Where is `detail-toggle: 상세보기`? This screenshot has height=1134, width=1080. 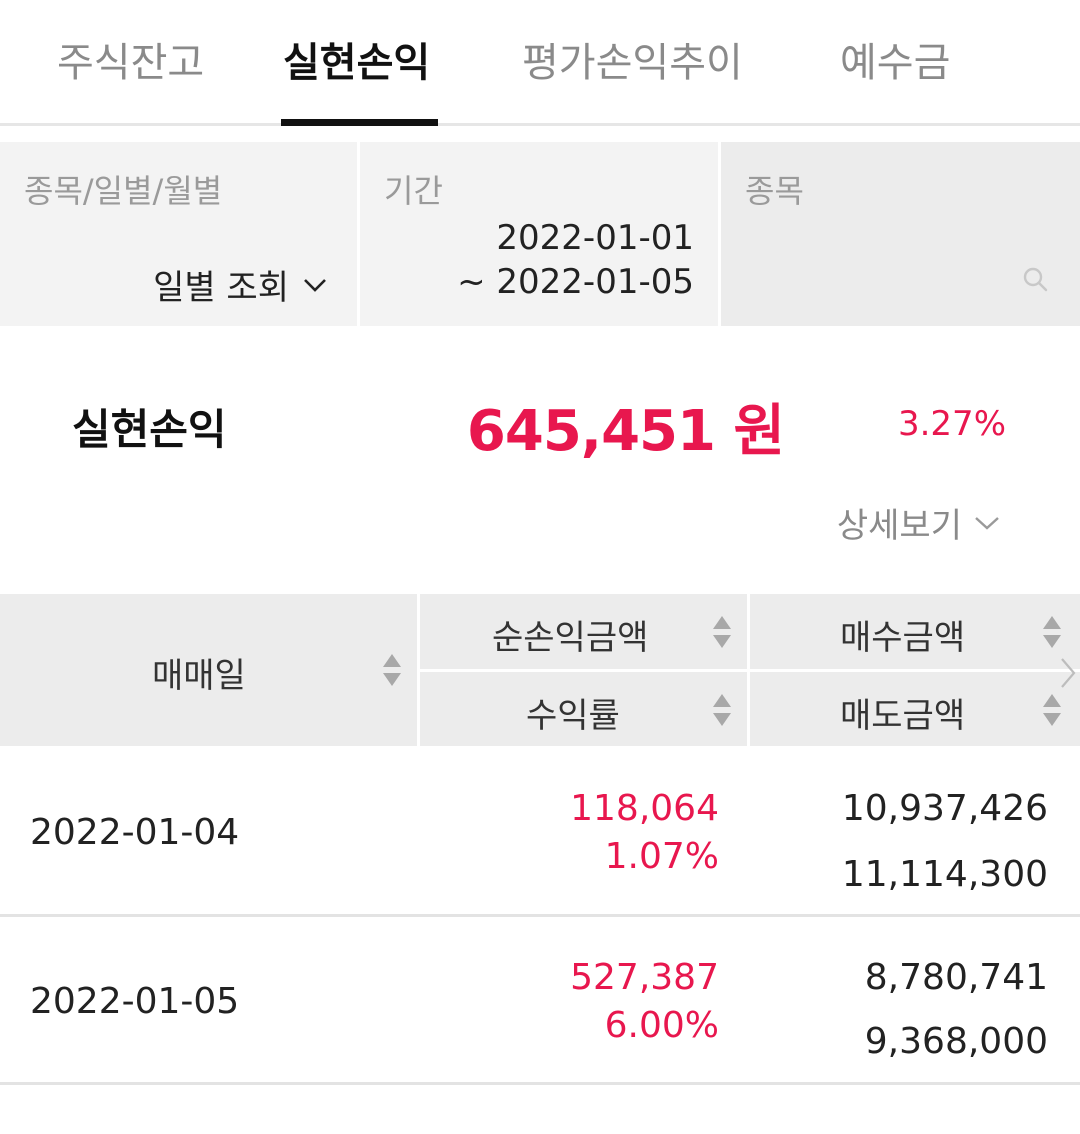 detail-toggle: 상세보기 is located at coordinates (918, 522).